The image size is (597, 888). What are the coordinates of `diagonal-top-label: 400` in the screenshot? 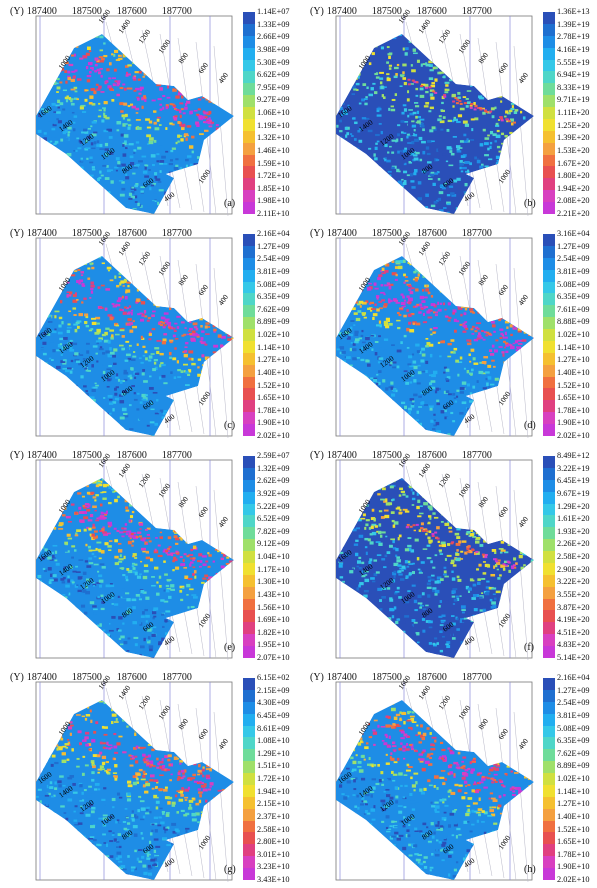 It's located at (523, 300).